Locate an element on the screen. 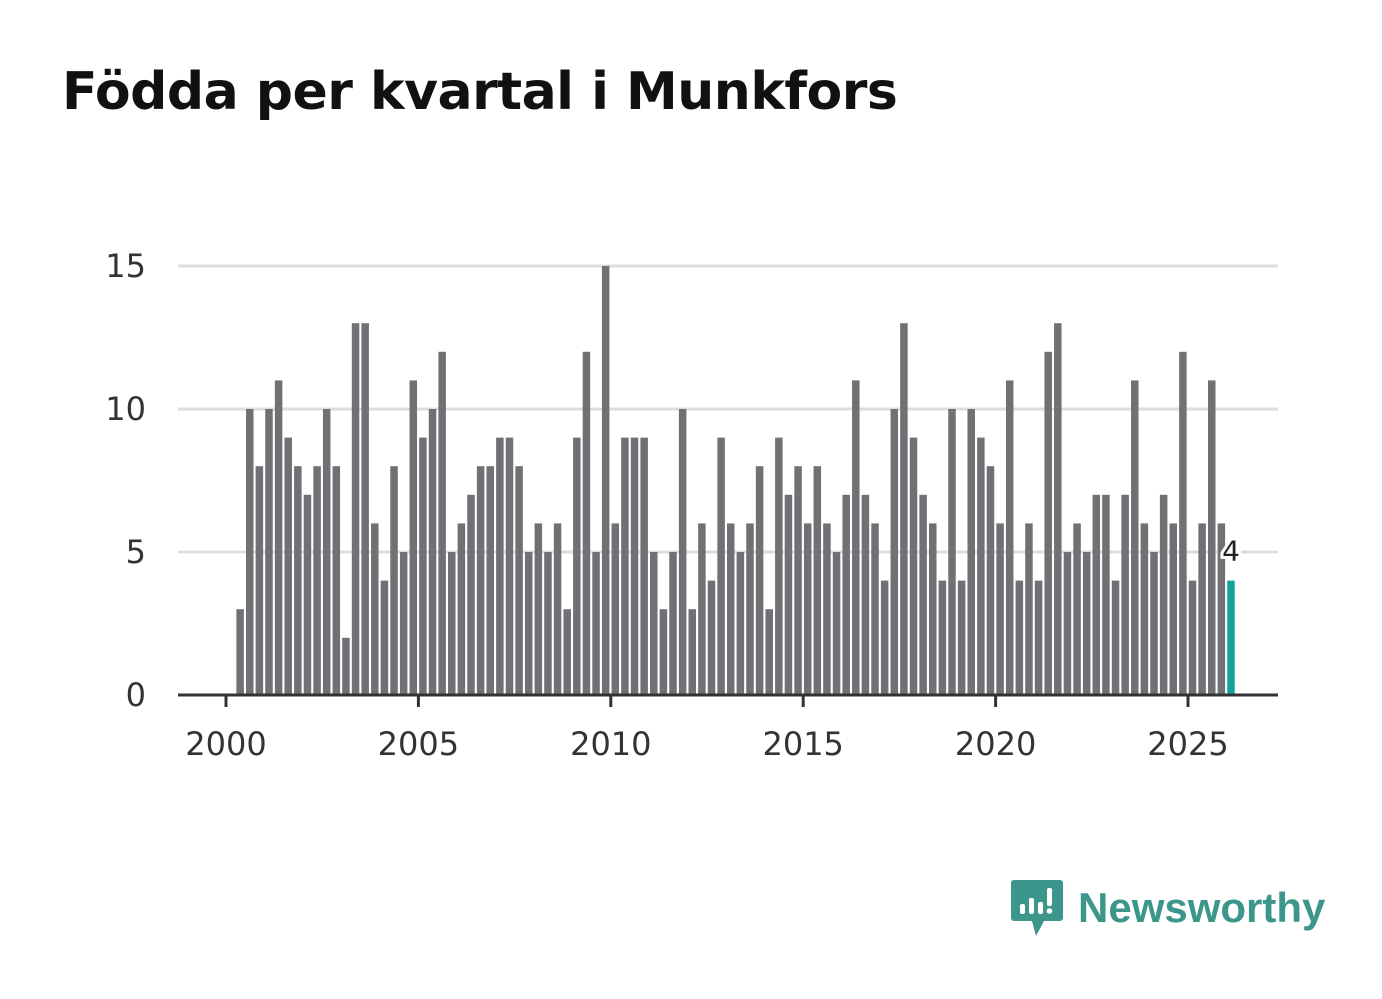 This screenshot has height=999, width=1382. x-tick-label-2005: 2005 is located at coordinates (418, 744).